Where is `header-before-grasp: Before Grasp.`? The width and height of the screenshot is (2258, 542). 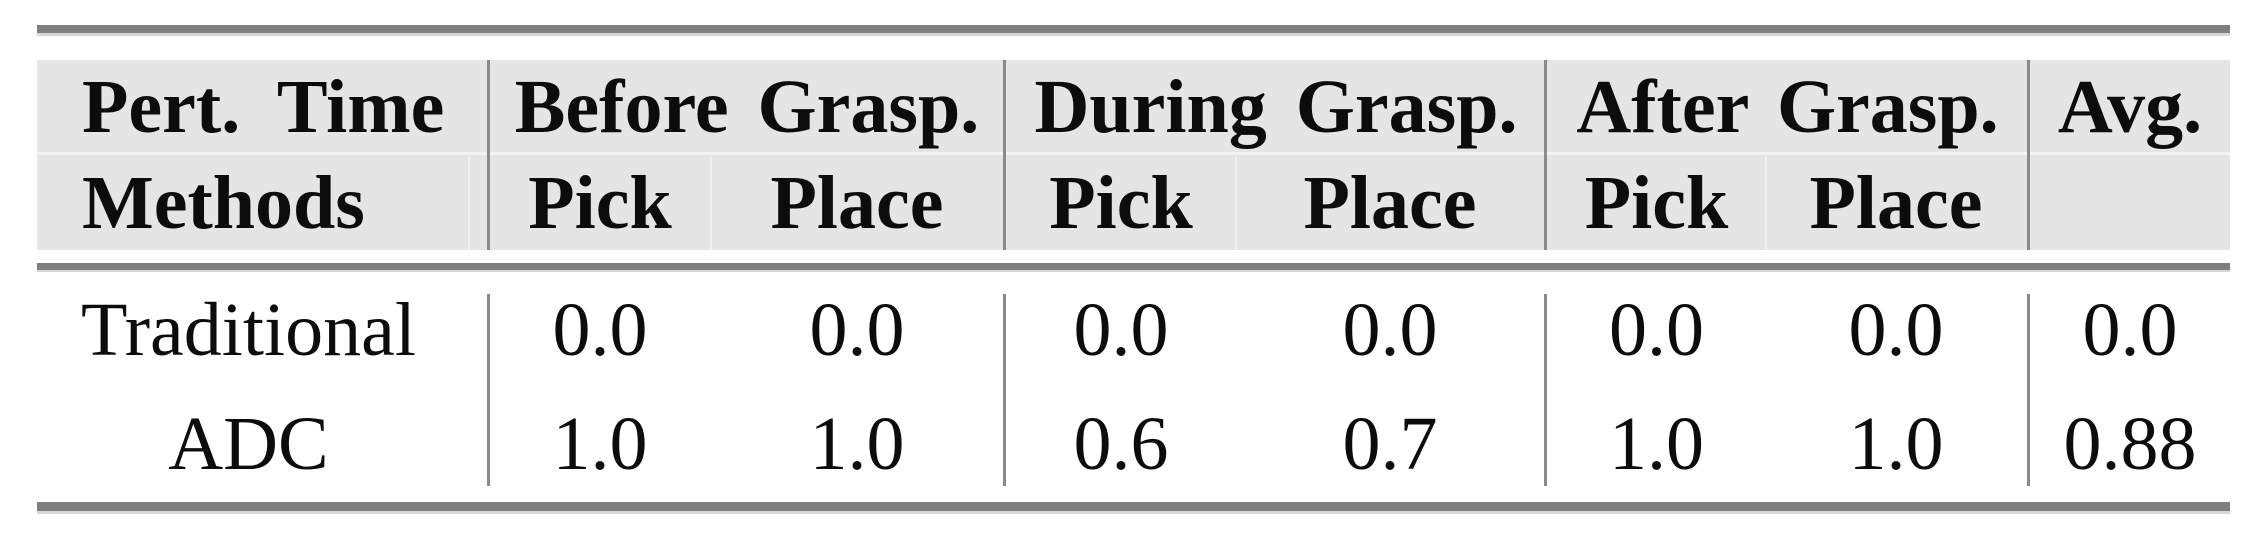
header-before-grasp: Before Grasp. is located at coordinates (747, 106).